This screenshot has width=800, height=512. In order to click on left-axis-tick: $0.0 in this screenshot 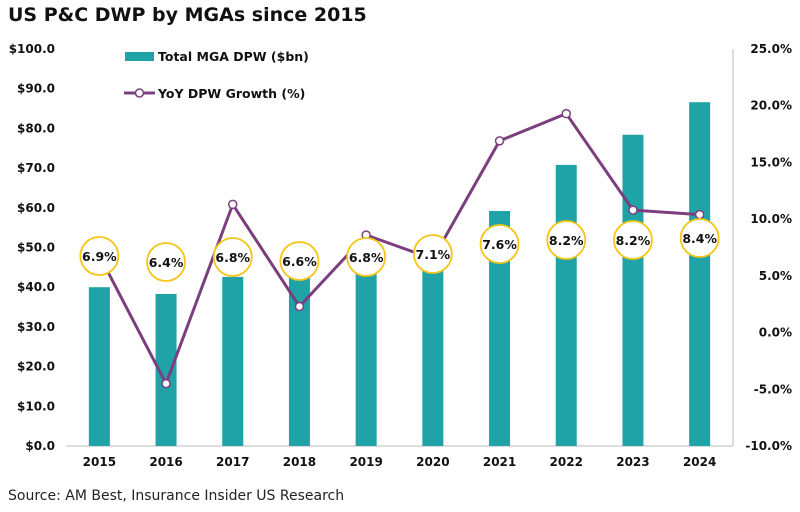, I will do `click(40, 446)`.